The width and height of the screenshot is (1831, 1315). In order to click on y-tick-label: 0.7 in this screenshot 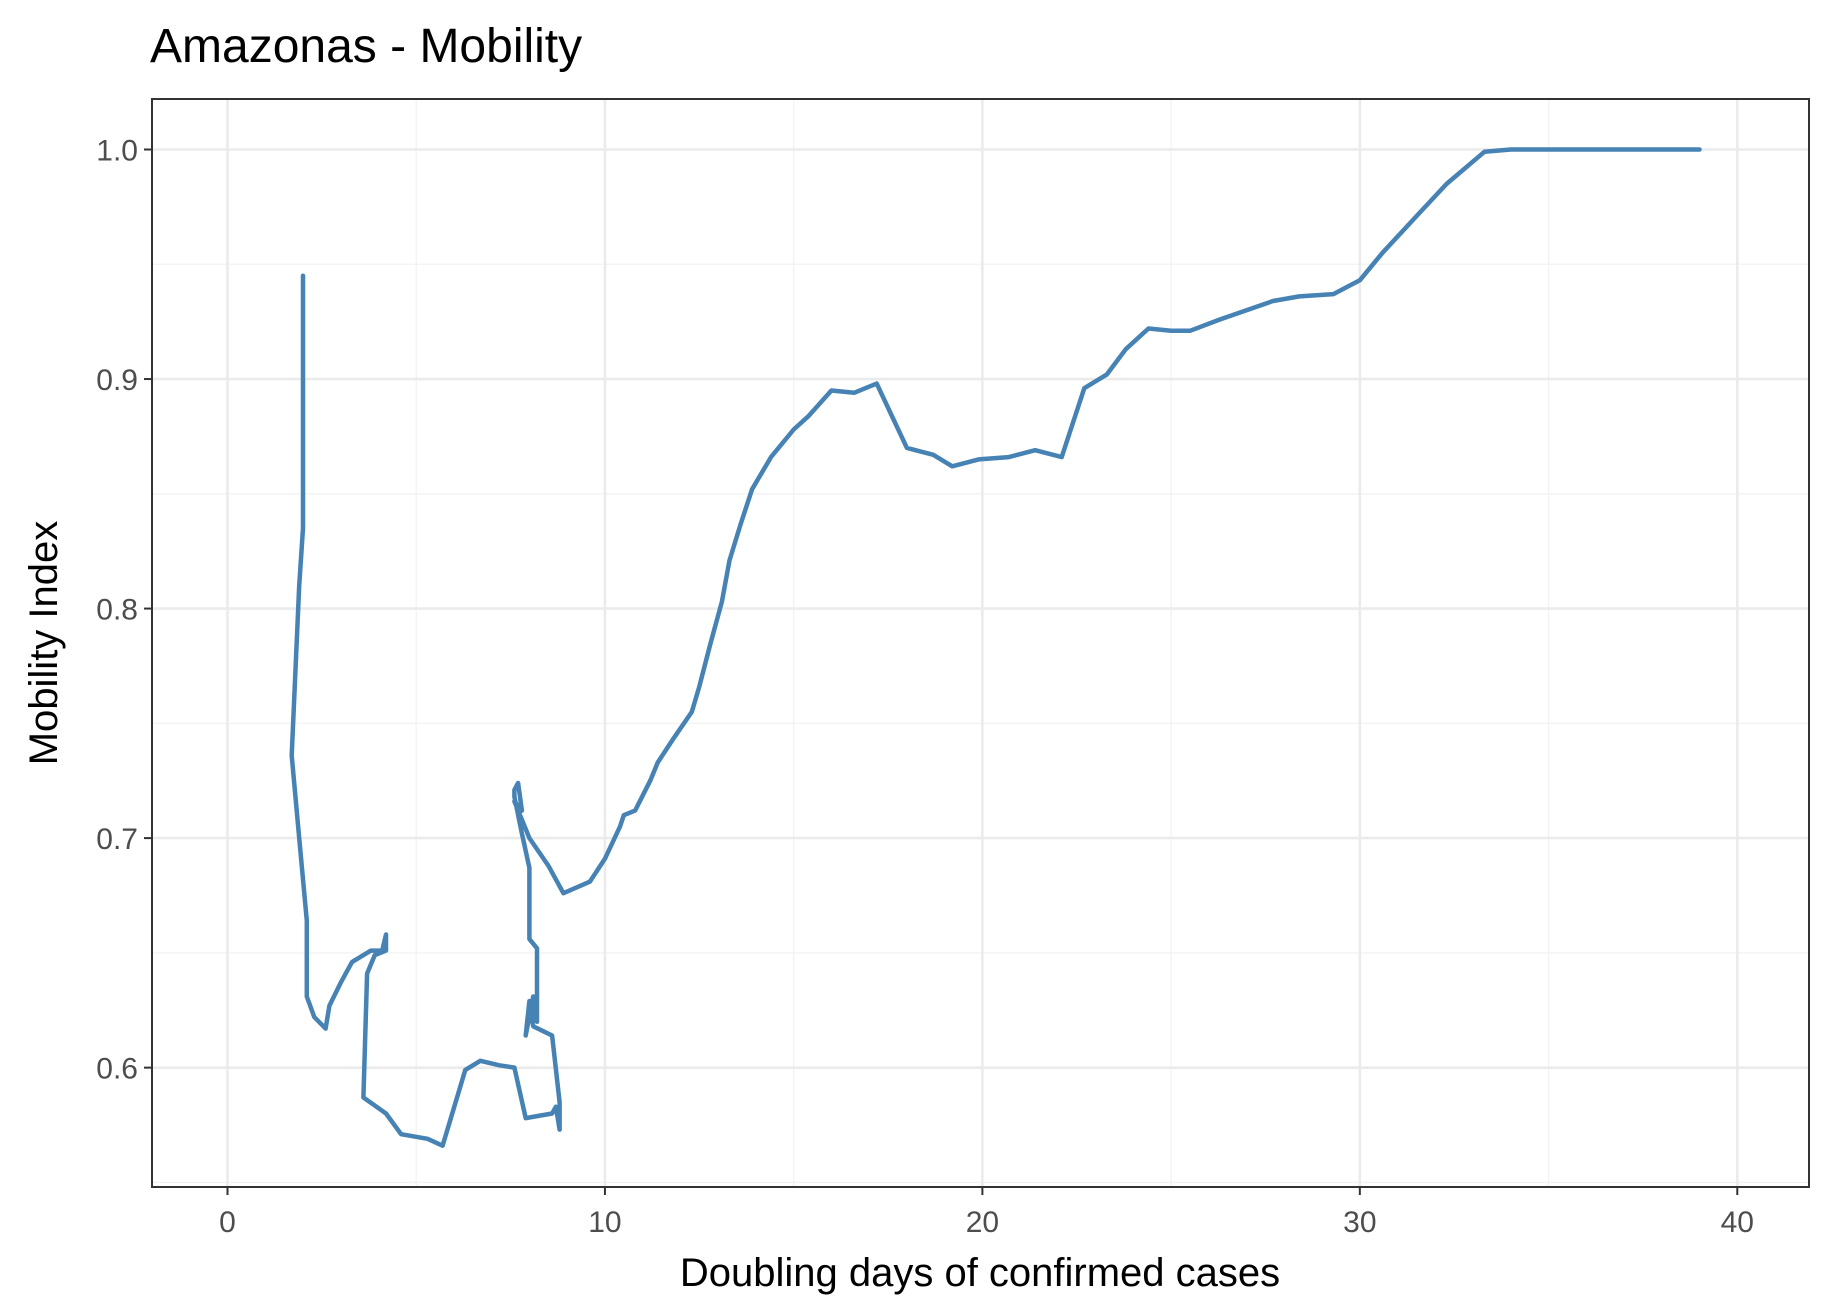, I will do `click(117, 839)`.